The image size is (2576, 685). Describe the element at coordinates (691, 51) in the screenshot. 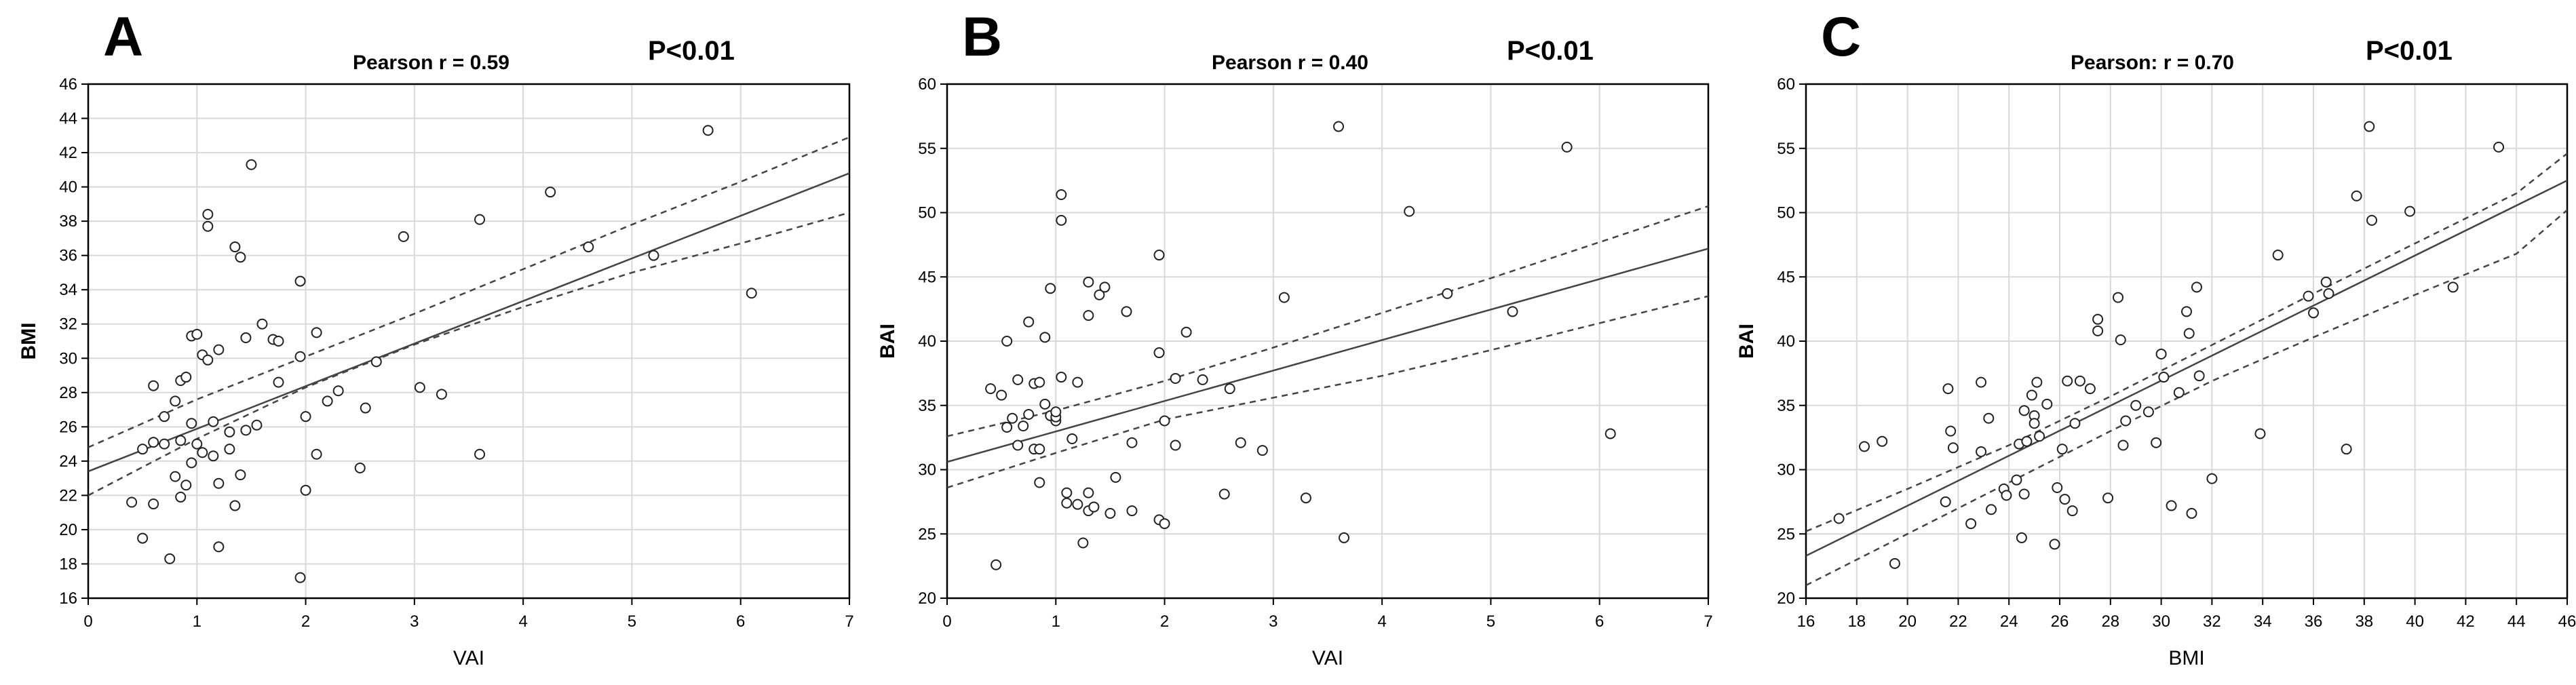

I see `p-value-label: P<0.01` at that location.